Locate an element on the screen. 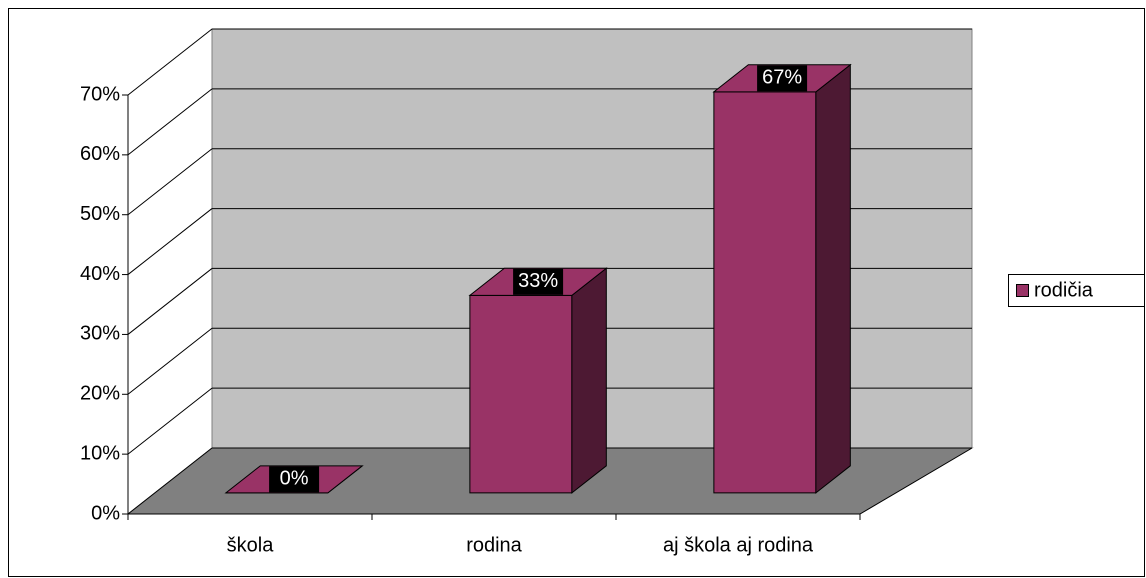 The image size is (1146, 578). y-tick-label: 10% is located at coordinates (100, 453).